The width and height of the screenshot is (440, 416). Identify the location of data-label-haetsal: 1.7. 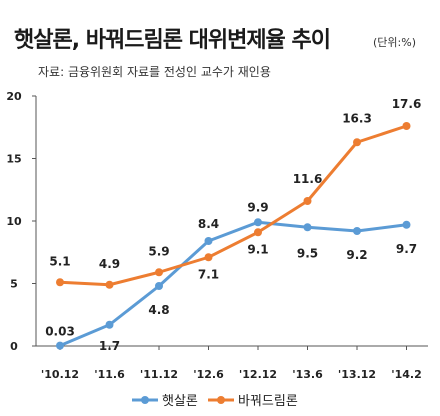
(109, 346).